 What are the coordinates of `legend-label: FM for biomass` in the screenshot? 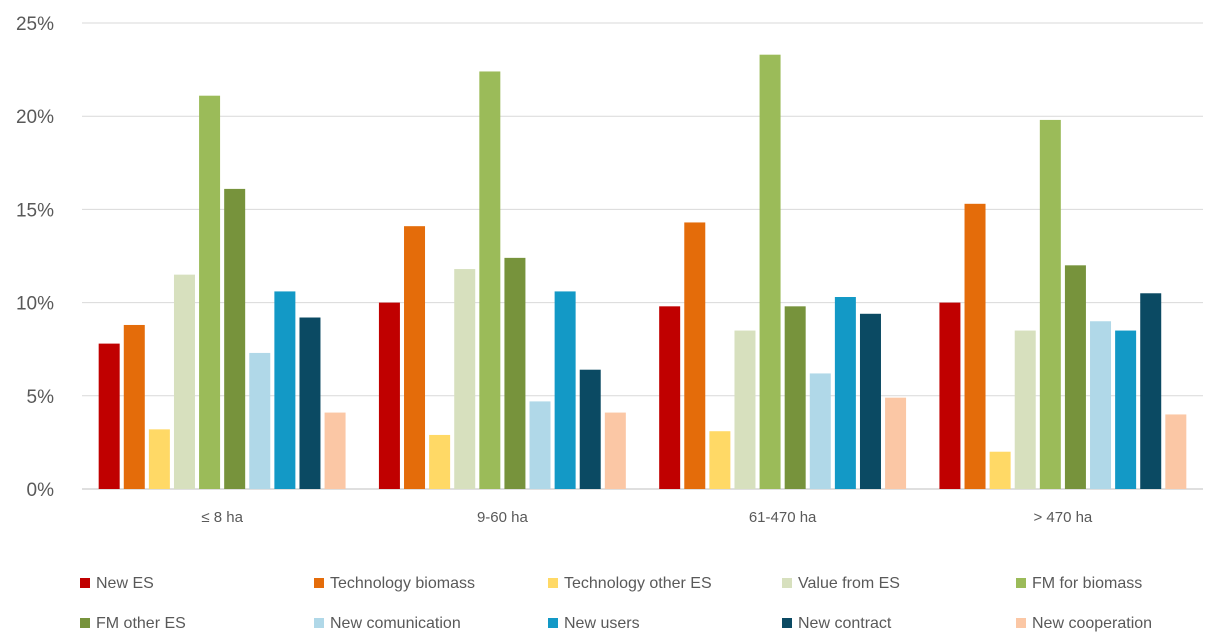 It's located at (1087, 583).